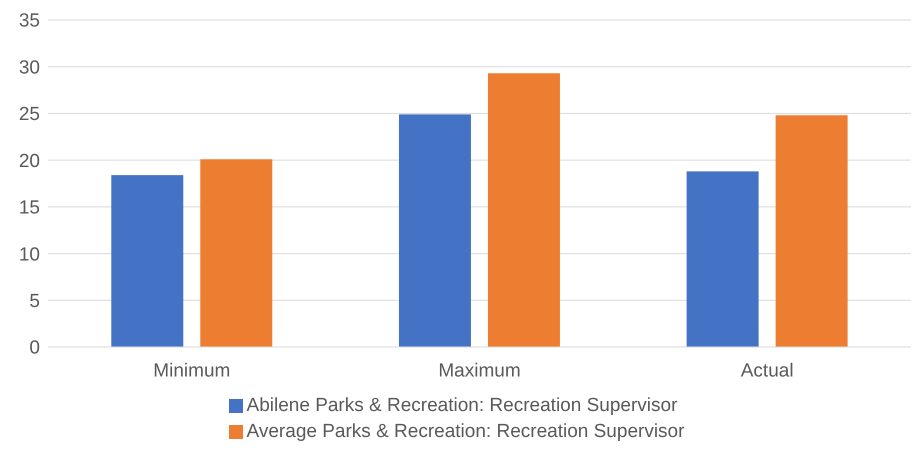 The width and height of the screenshot is (923, 457). What do you see at coordinates (34, 348) in the screenshot?
I see `y-tick-label: 0` at bounding box center [34, 348].